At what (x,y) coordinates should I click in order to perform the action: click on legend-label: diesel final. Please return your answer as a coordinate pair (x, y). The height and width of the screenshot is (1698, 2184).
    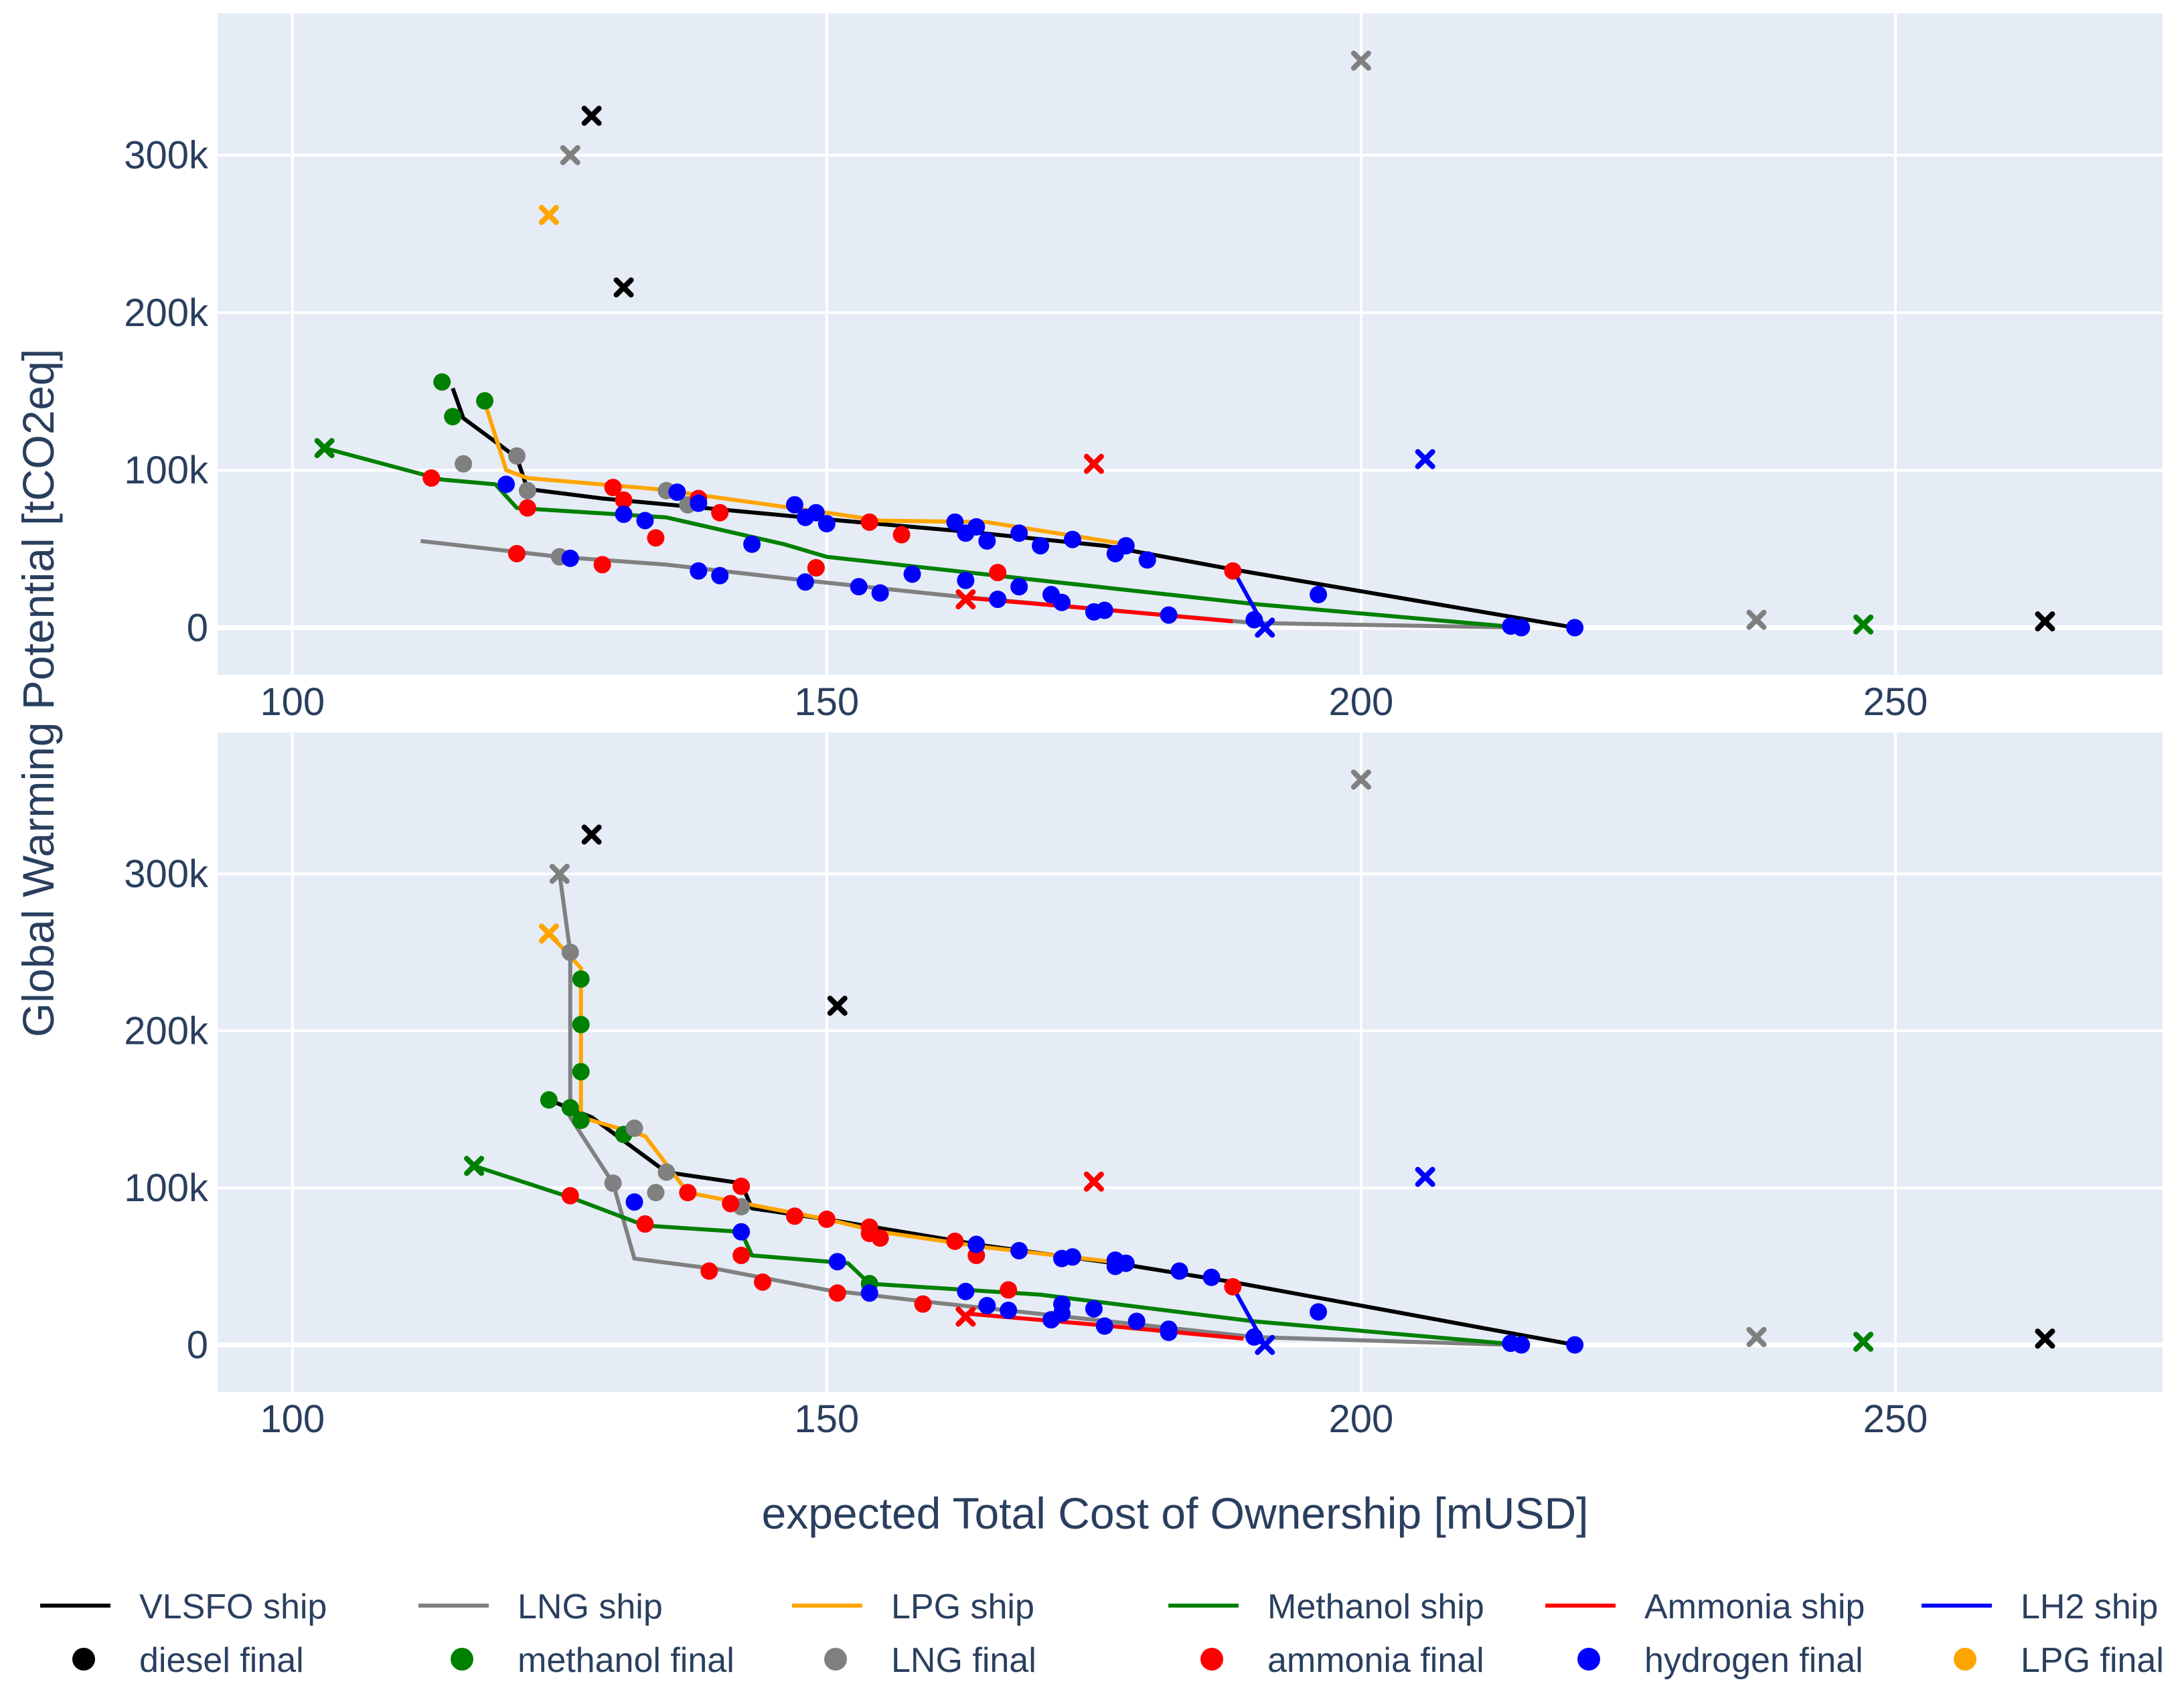
    Looking at the image, I should click on (221, 1660).